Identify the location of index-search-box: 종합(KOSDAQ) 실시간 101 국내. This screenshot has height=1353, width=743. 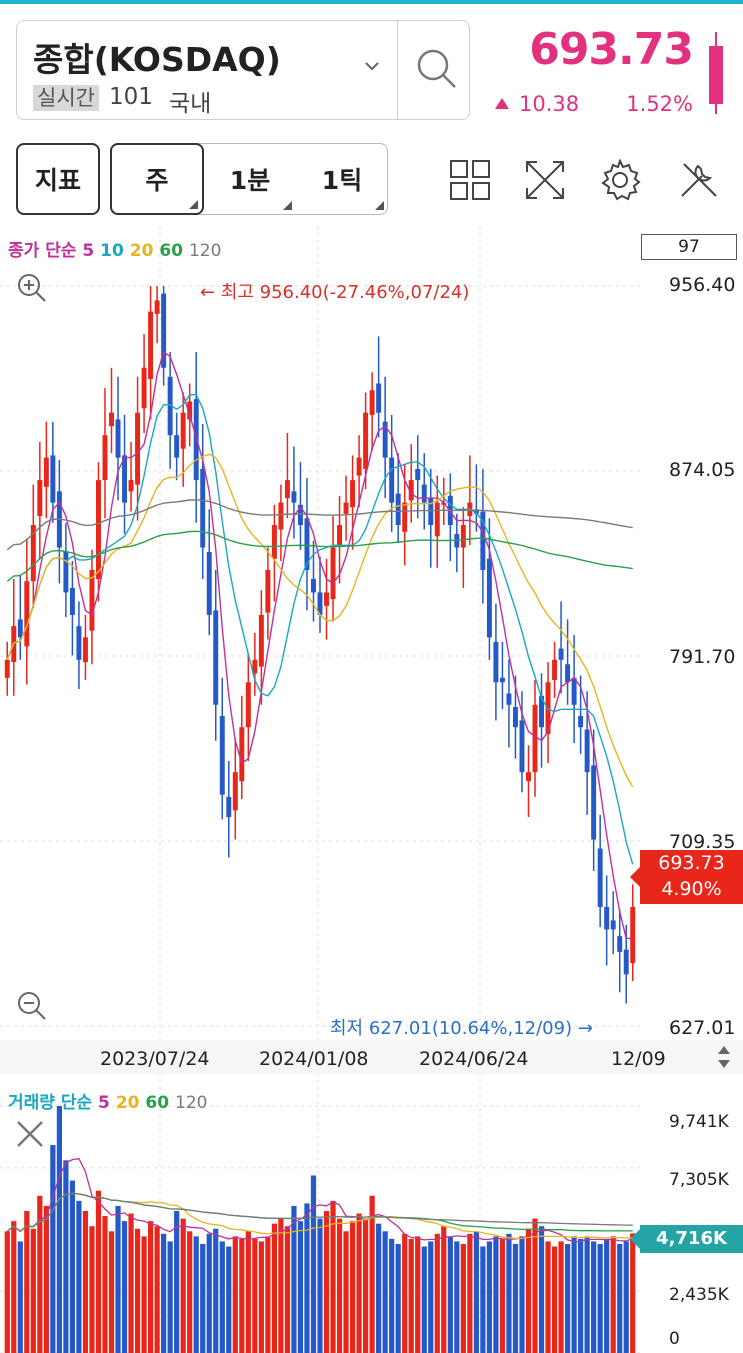
(243, 70).